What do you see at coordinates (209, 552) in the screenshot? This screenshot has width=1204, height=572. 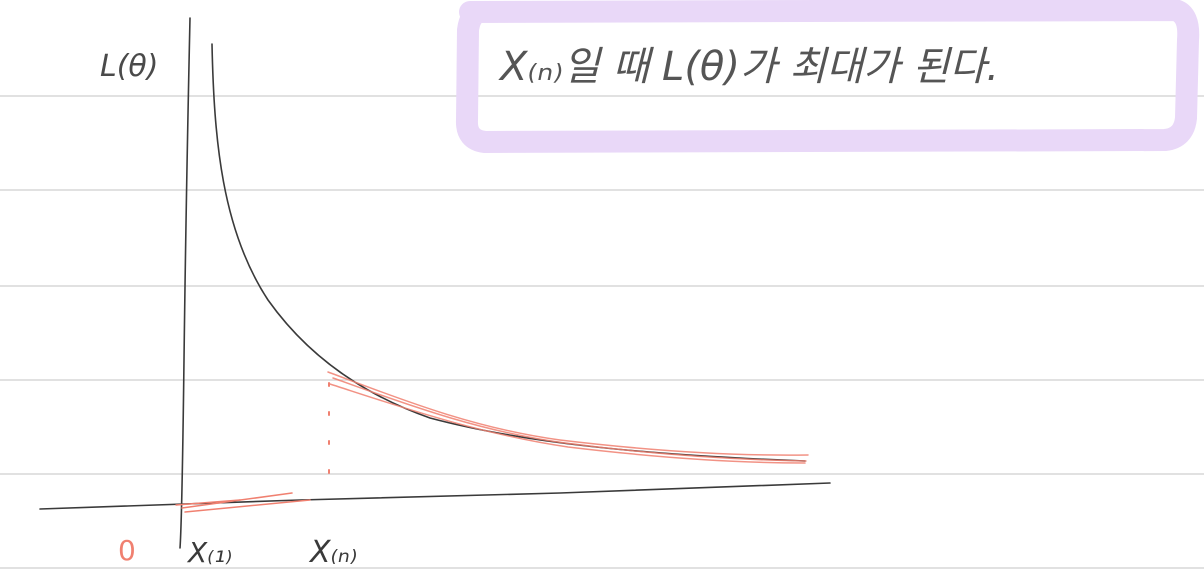 I see `tick-left-label: X₍₁₎` at bounding box center [209, 552].